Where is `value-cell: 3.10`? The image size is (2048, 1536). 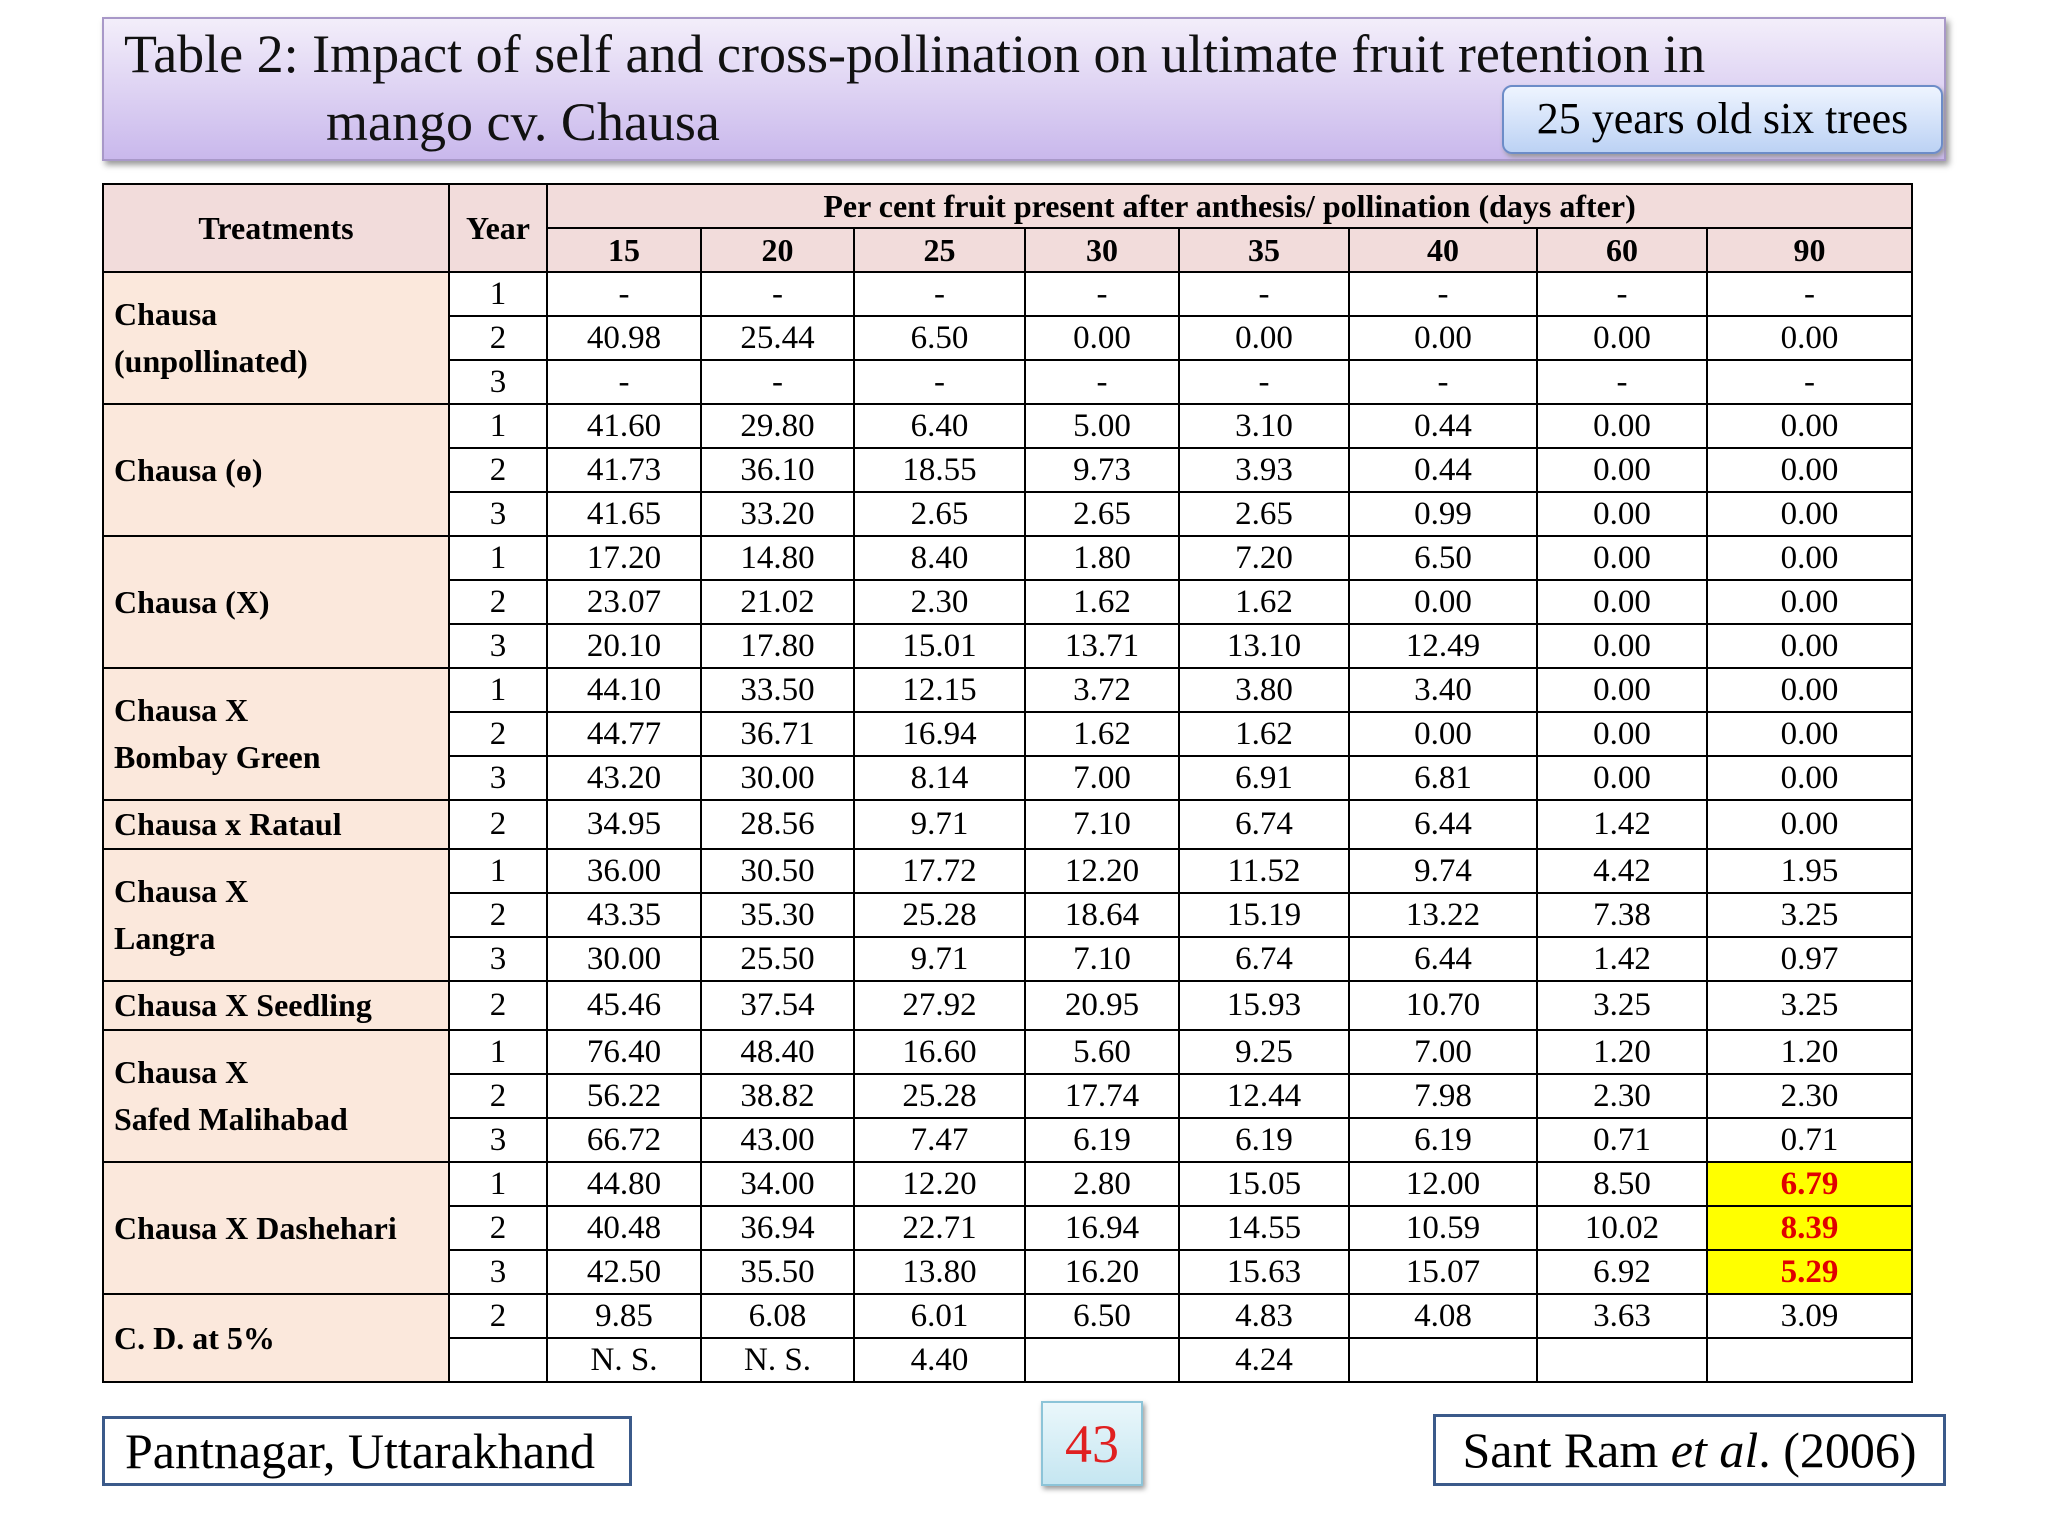 value-cell: 3.10 is located at coordinates (1264, 426).